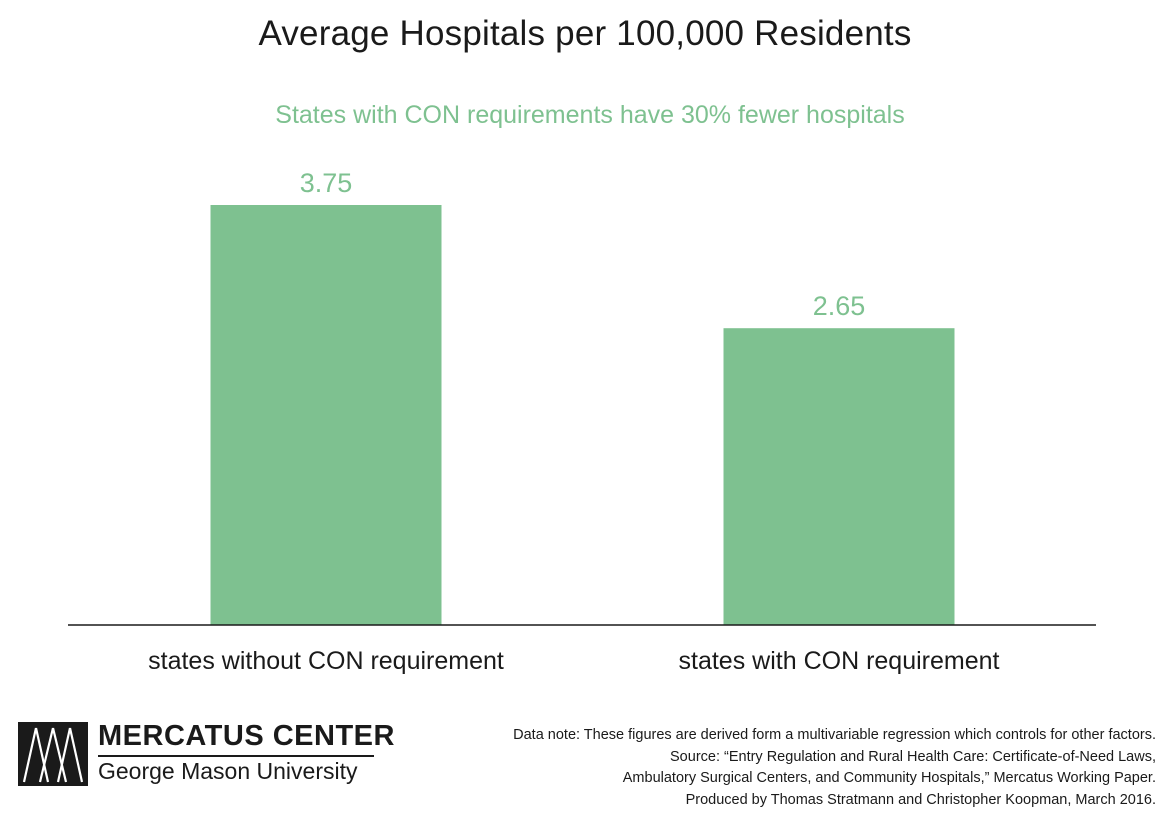 Image resolution: width=1170 pixels, height=827 pixels. Describe the element at coordinates (839, 306) in the screenshot. I see `value-label-2: 2.65` at that location.